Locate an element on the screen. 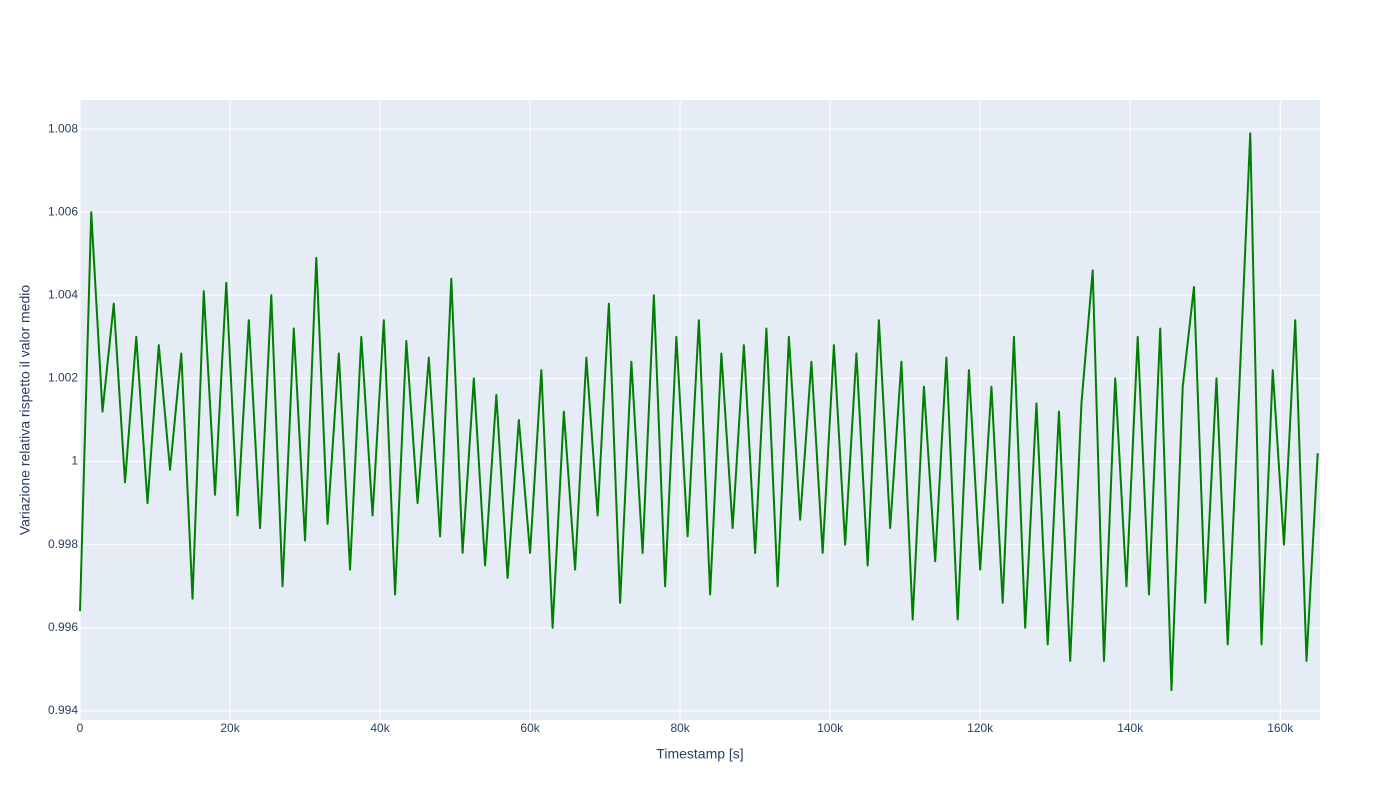 This screenshot has height=805, width=1400. x-tick-label: 40k is located at coordinates (380, 728).